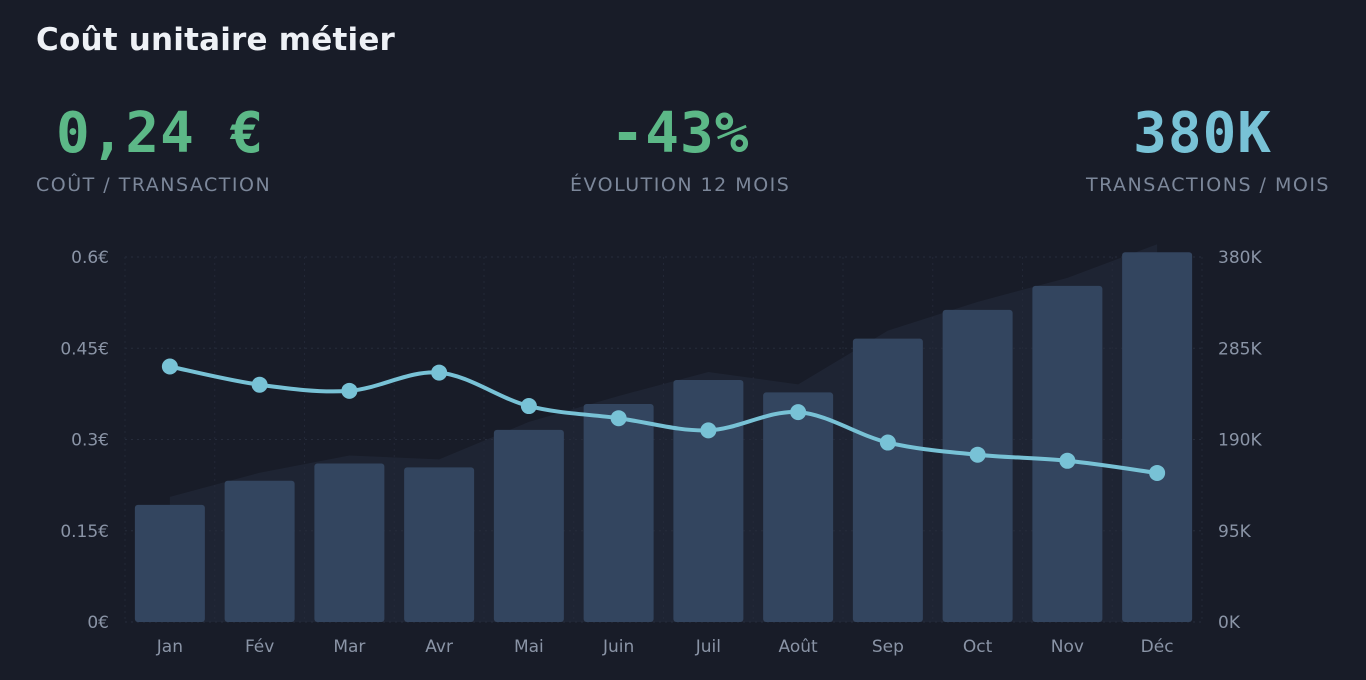 The image size is (1366, 680). I want to click on left-axis-tick-label: 0.6€, so click(90, 258).